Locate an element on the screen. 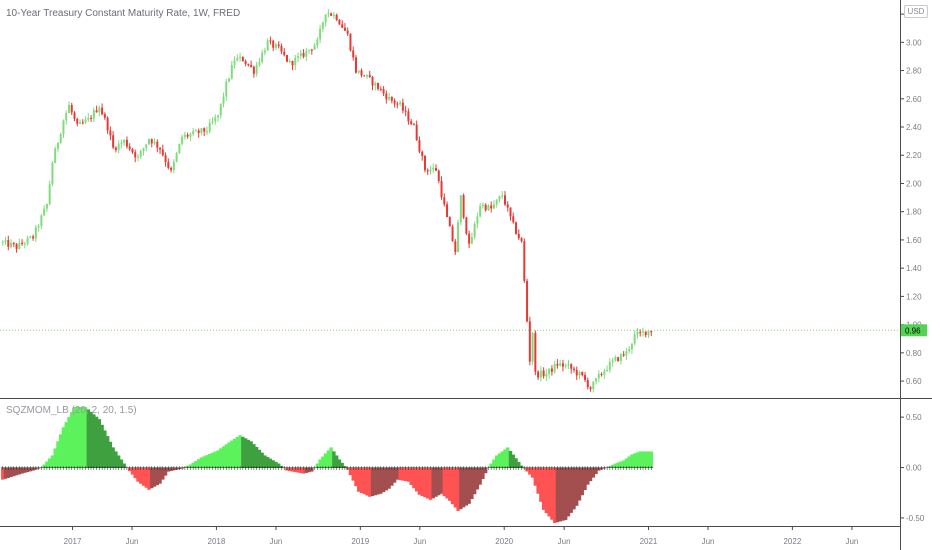  currency-button: USD is located at coordinates (916, 11).